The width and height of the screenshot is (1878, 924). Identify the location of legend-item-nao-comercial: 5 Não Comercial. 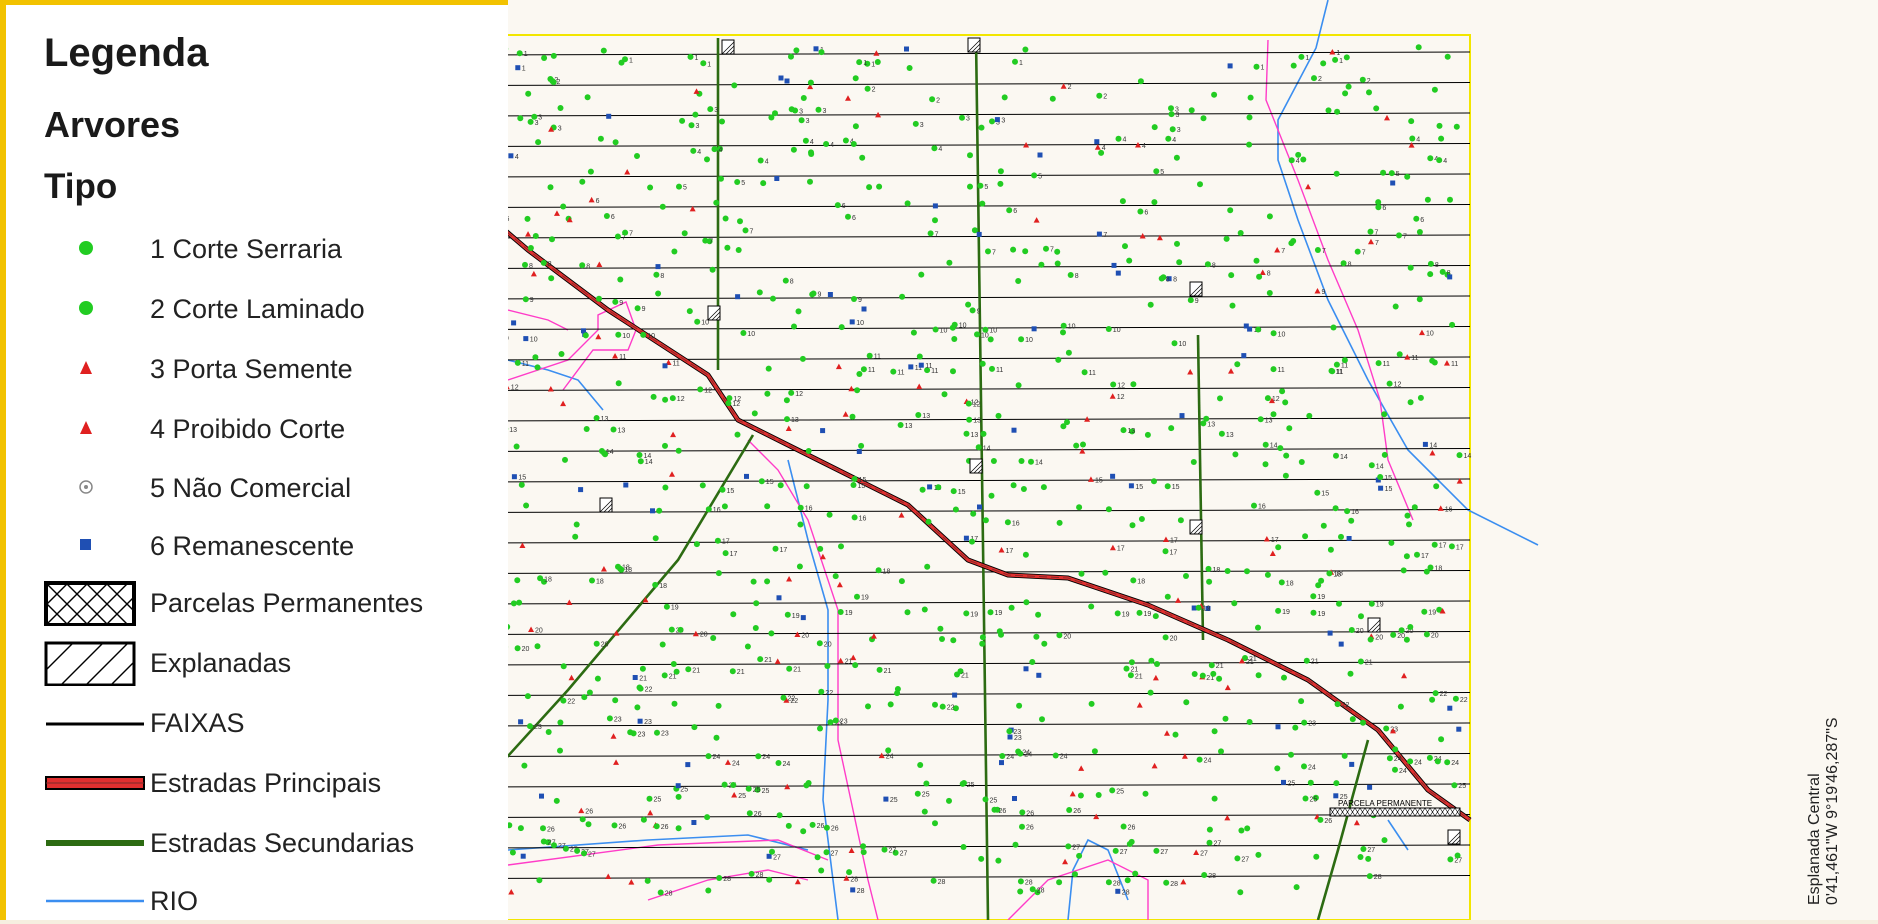
(256, 488).